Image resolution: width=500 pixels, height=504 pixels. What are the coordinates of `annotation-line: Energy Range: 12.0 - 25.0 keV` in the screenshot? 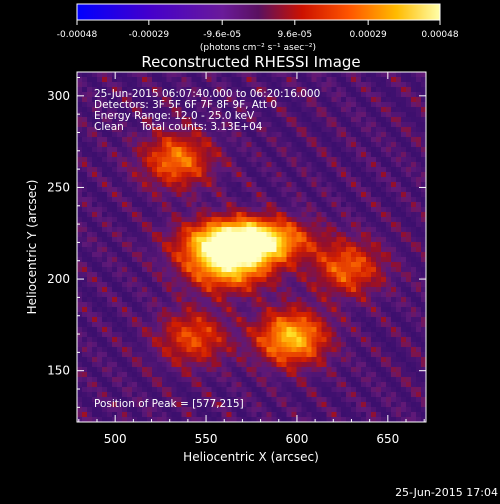 It's located at (174, 116).